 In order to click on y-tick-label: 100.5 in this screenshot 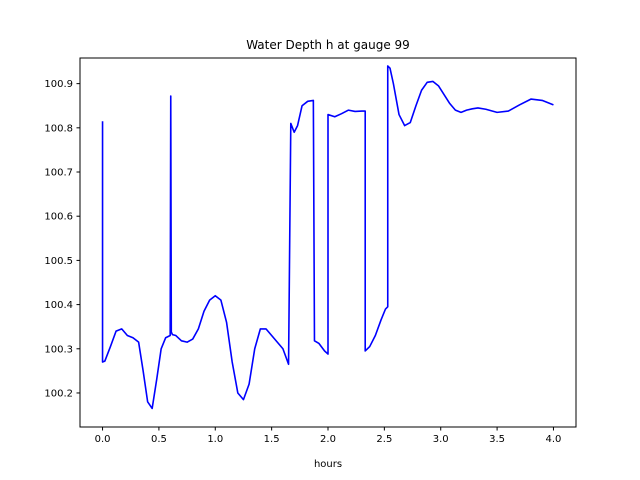, I will do `click(58, 261)`.